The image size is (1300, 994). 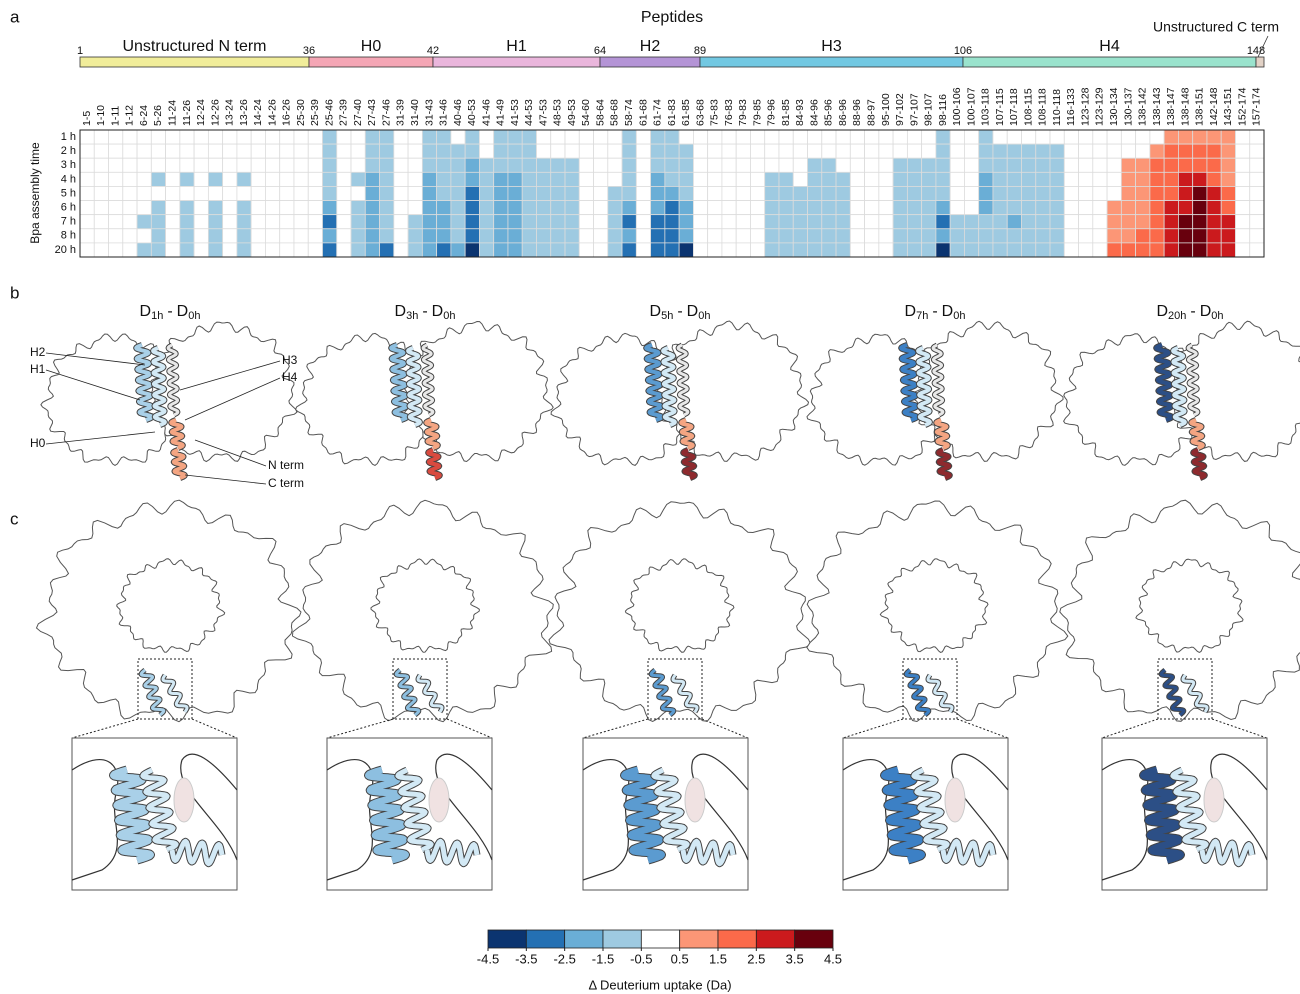 What do you see at coordinates (757, 112) in the screenshot?
I see `x-tick-label: 79-85` at bounding box center [757, 112].